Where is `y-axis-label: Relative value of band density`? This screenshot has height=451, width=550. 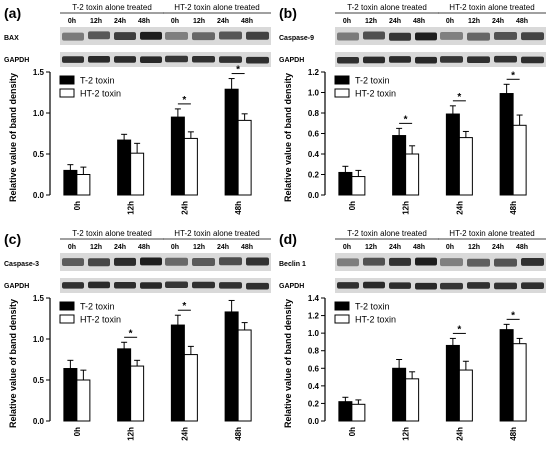
y-axis-label: Relative value of band density is located at coordinates (13, 137).